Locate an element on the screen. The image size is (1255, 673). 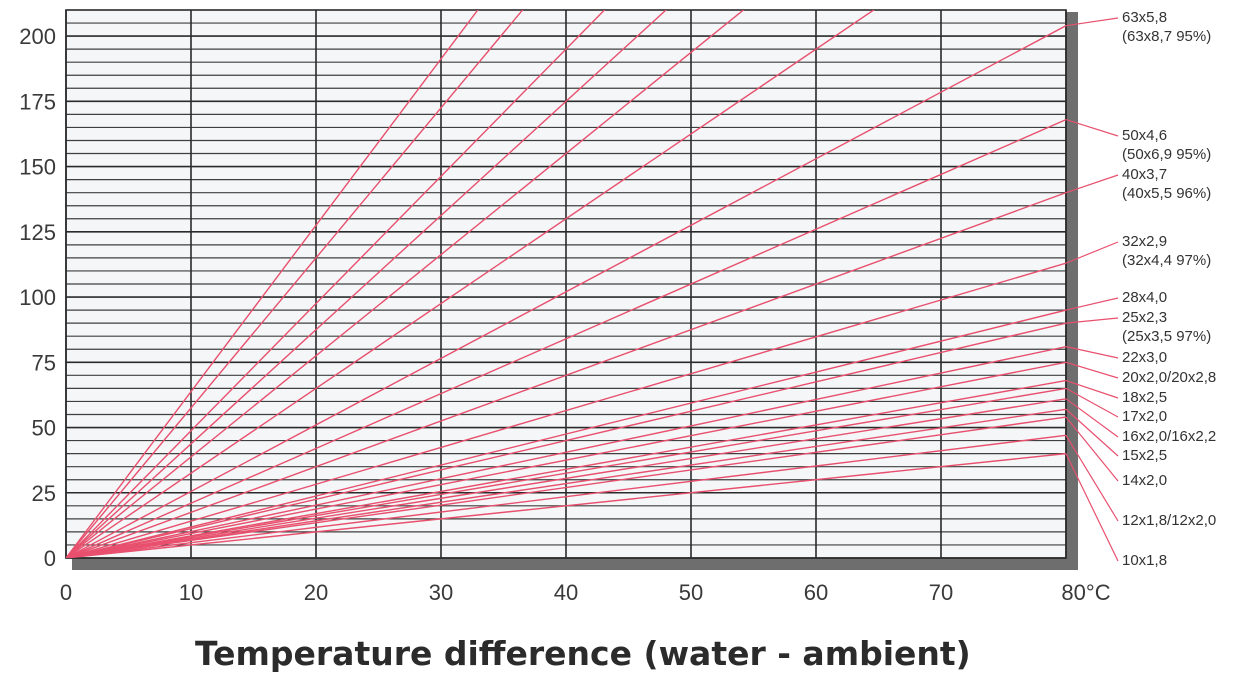
series-label: 10x1,8 is located at coordinates (1144, 560).